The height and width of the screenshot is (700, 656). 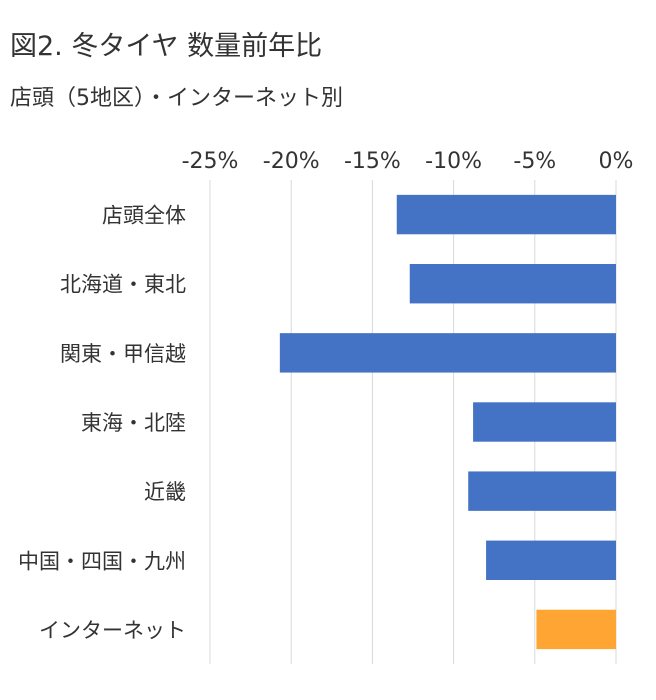 What do you see at coordinates (123, 354) in the screenshot?
I see `category-label: 関東・甲信越` at bounding box center [123, 354].